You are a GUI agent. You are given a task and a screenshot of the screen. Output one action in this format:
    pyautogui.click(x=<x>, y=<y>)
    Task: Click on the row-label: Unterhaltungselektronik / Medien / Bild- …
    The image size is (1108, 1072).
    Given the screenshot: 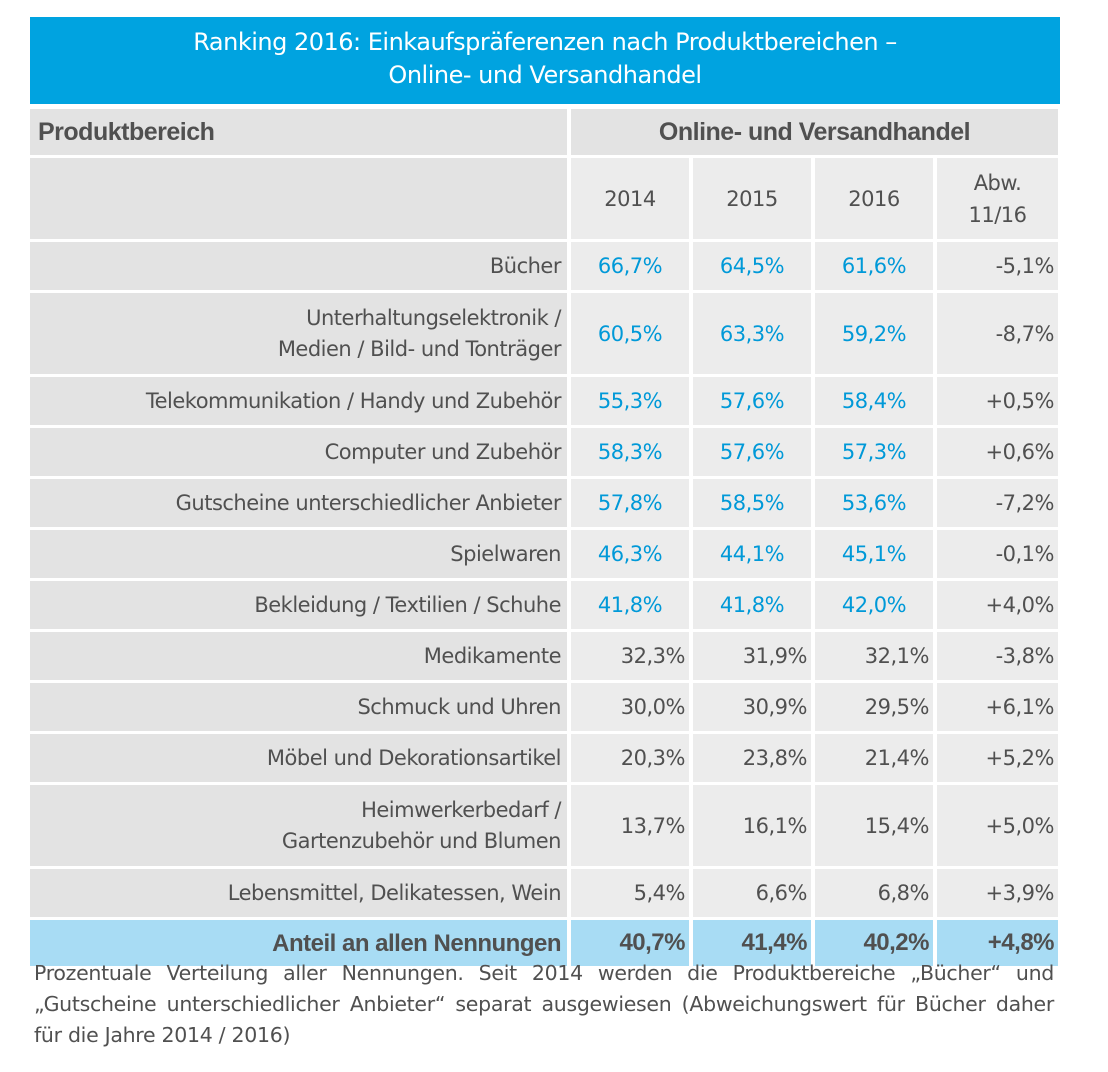 What is the action you would take?
    pyautogui.click(x=298, y=333)
    